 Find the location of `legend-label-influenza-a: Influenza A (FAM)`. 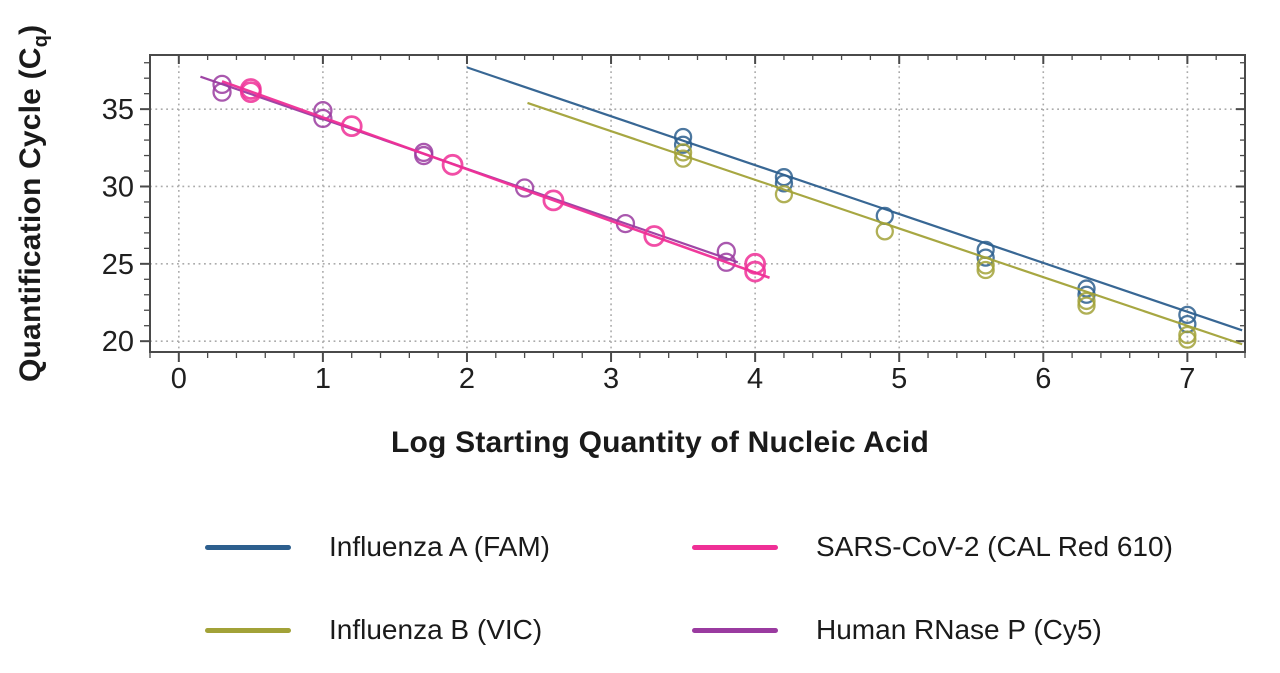

legend-label-influenza-a: Influenza A (FAM) is located at coordinates (439, 546).